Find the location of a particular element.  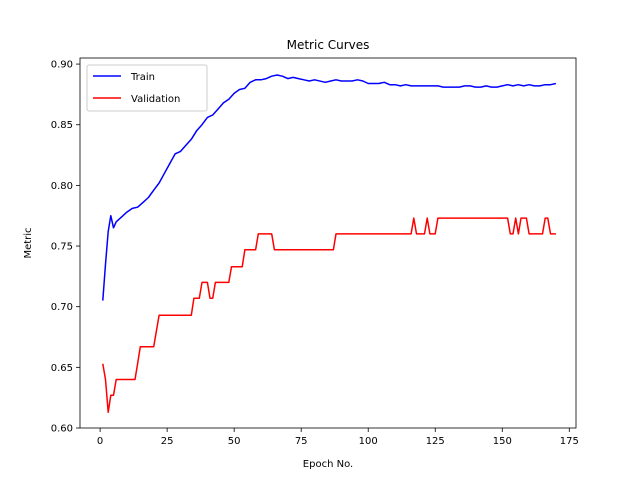

y-tick-label: 0.85 is located at coordinates (62, 125).